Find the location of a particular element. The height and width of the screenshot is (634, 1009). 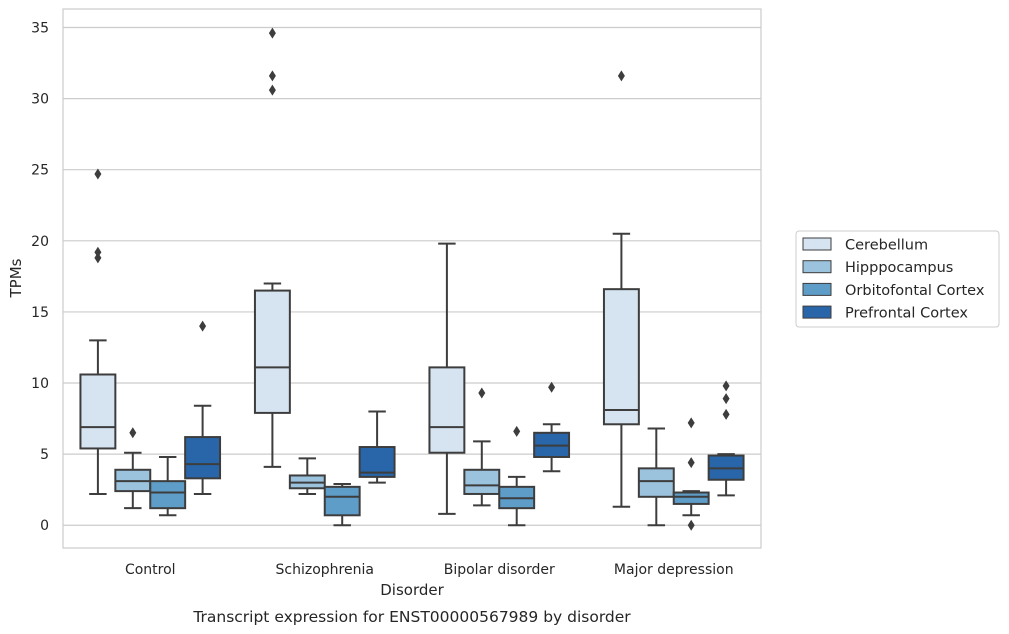

y-axis-label: TPMs is located at coordinates (16, 278).